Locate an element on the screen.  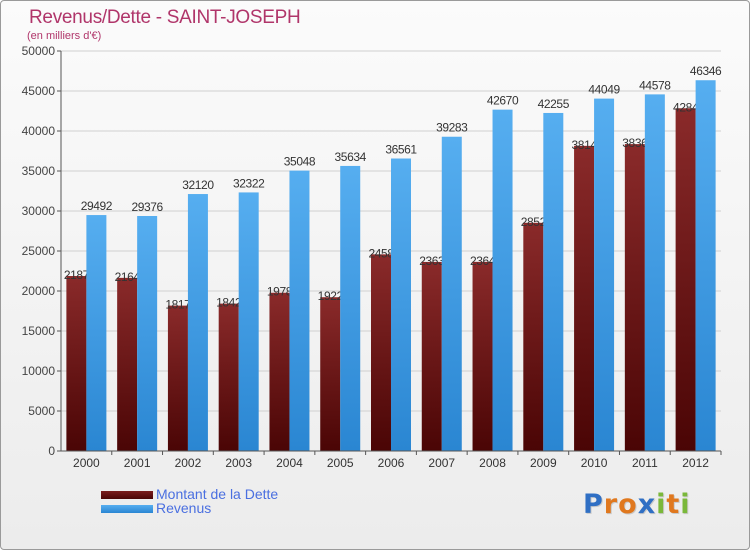
y-tick-label: 10000 is located at coordinates (39, 371).